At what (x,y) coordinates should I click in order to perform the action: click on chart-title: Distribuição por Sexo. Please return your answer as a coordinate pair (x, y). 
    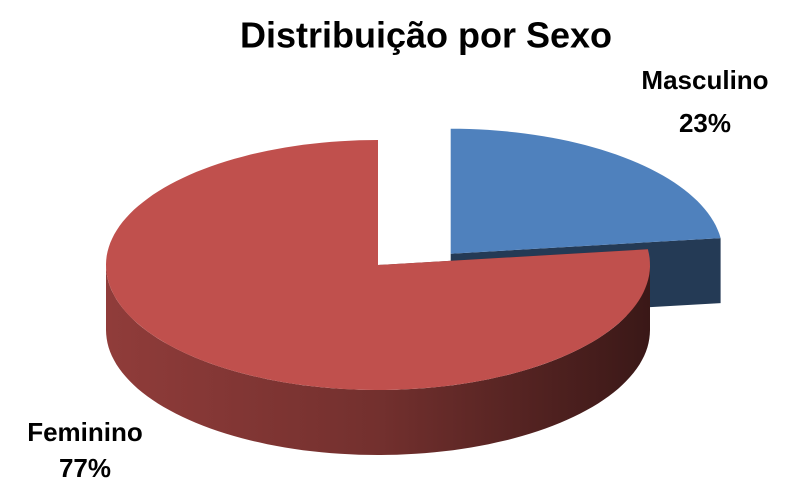
    Looking at the image, I should click on (426, 35).